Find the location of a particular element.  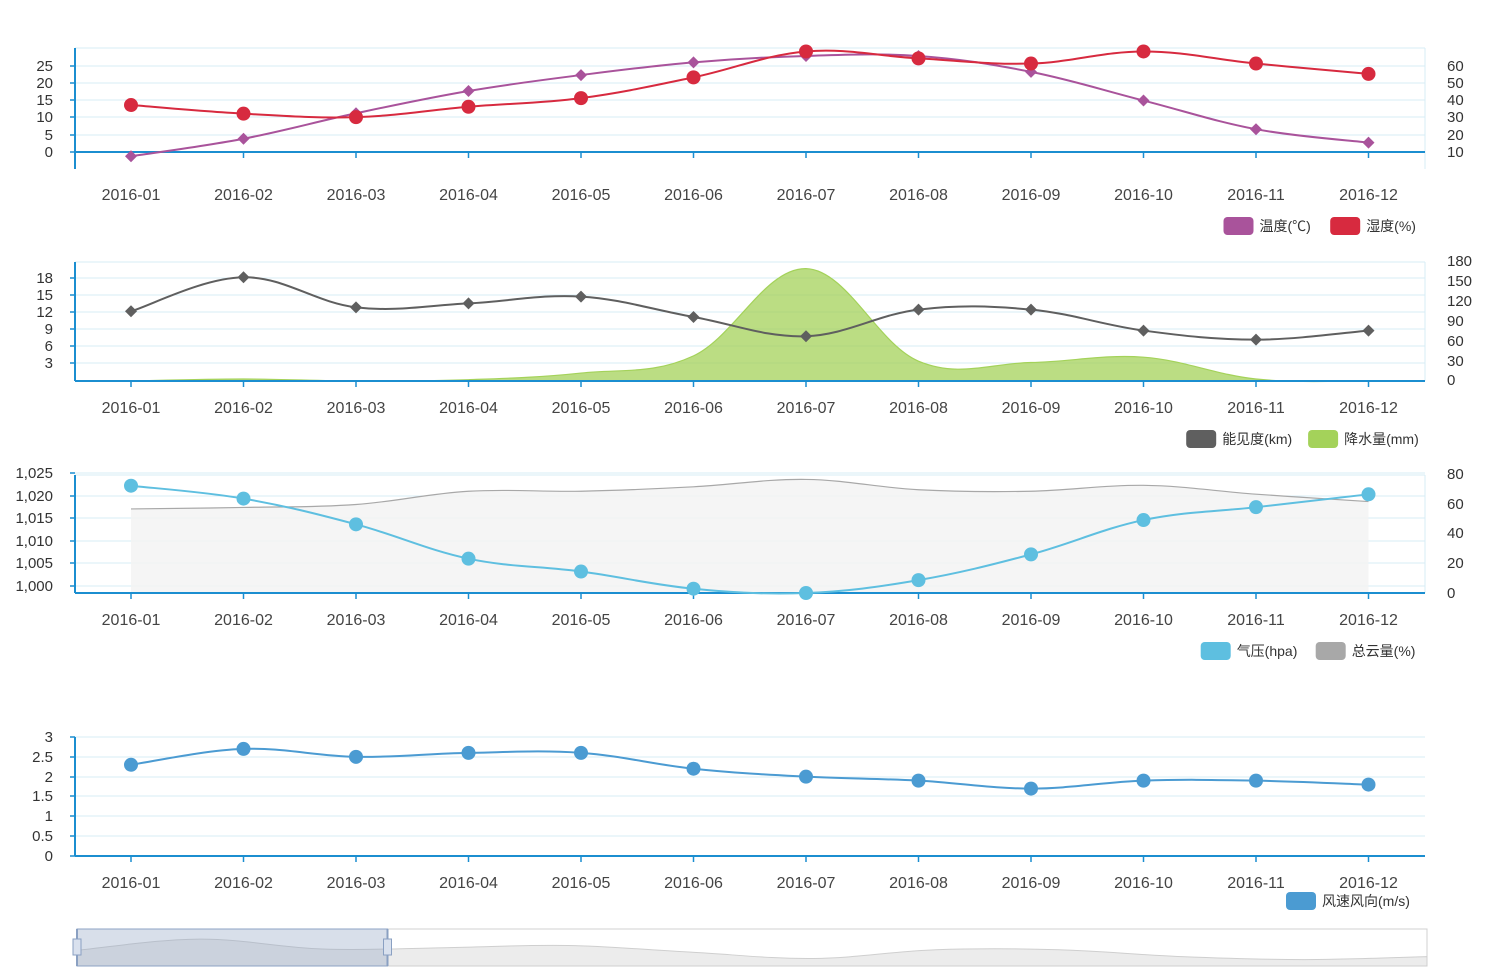

legend: 风速风向(m/s) is located at coordinates (1348, 901).